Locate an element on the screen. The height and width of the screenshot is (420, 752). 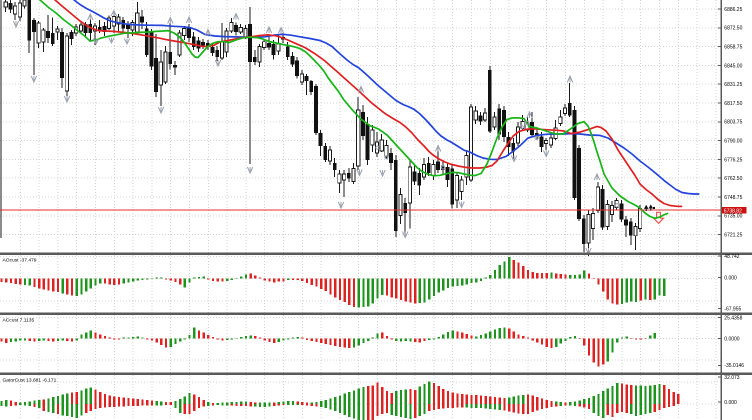
svg-text: 6738.82 is located at coordinates (733, 211).